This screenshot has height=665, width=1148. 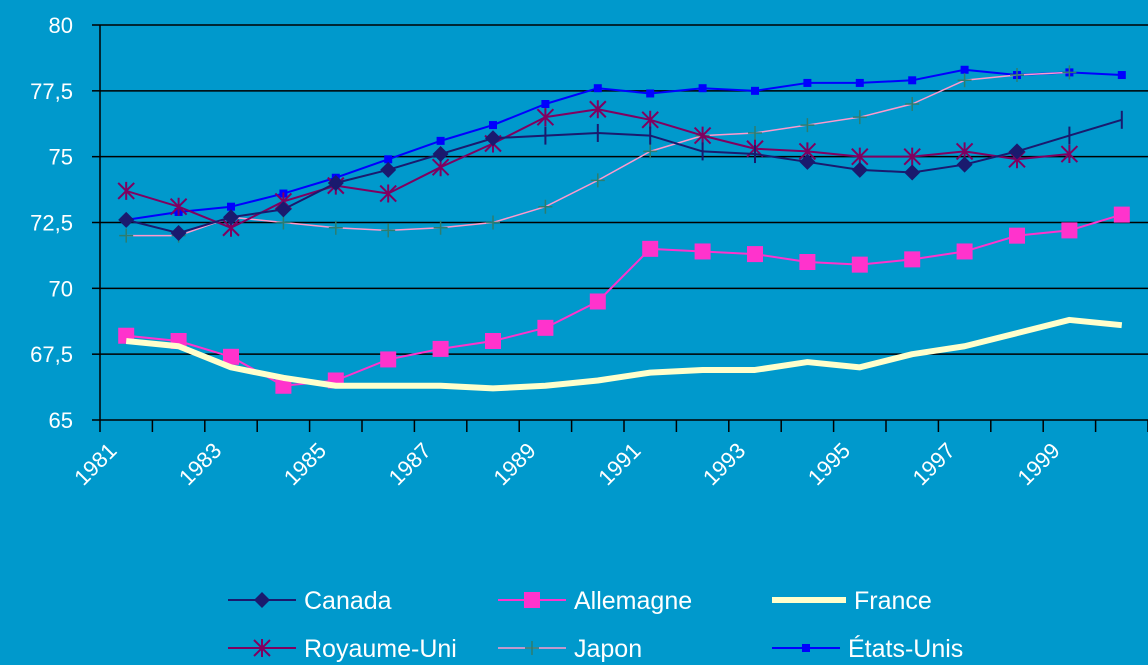 I want to click on x-tick-label: 1989, so click(x=514, y=464).